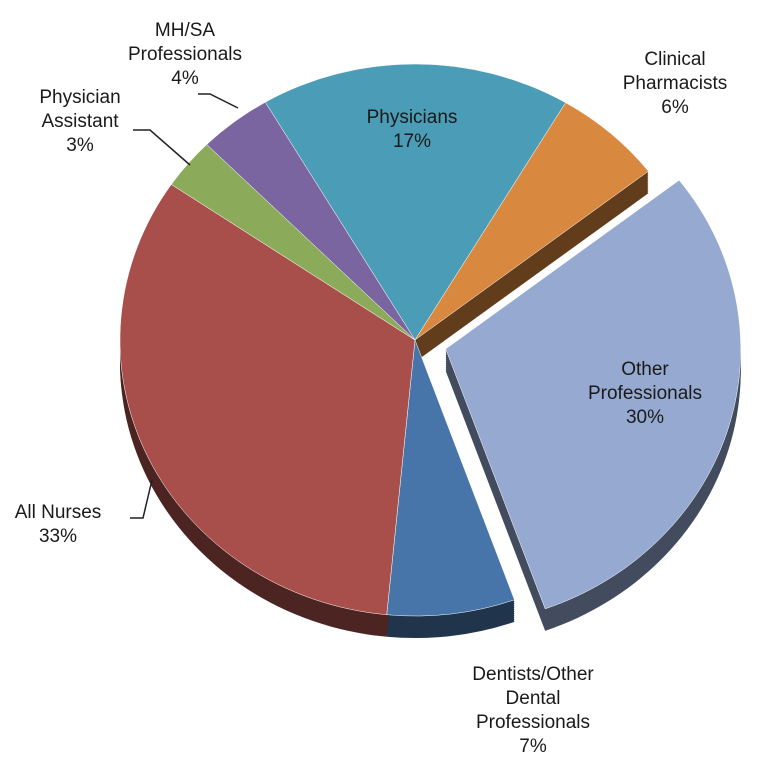 Image resolution: width=759 pixels, height=773 pixels. I want to click on slice-percent: 3%, so click(80, 145).